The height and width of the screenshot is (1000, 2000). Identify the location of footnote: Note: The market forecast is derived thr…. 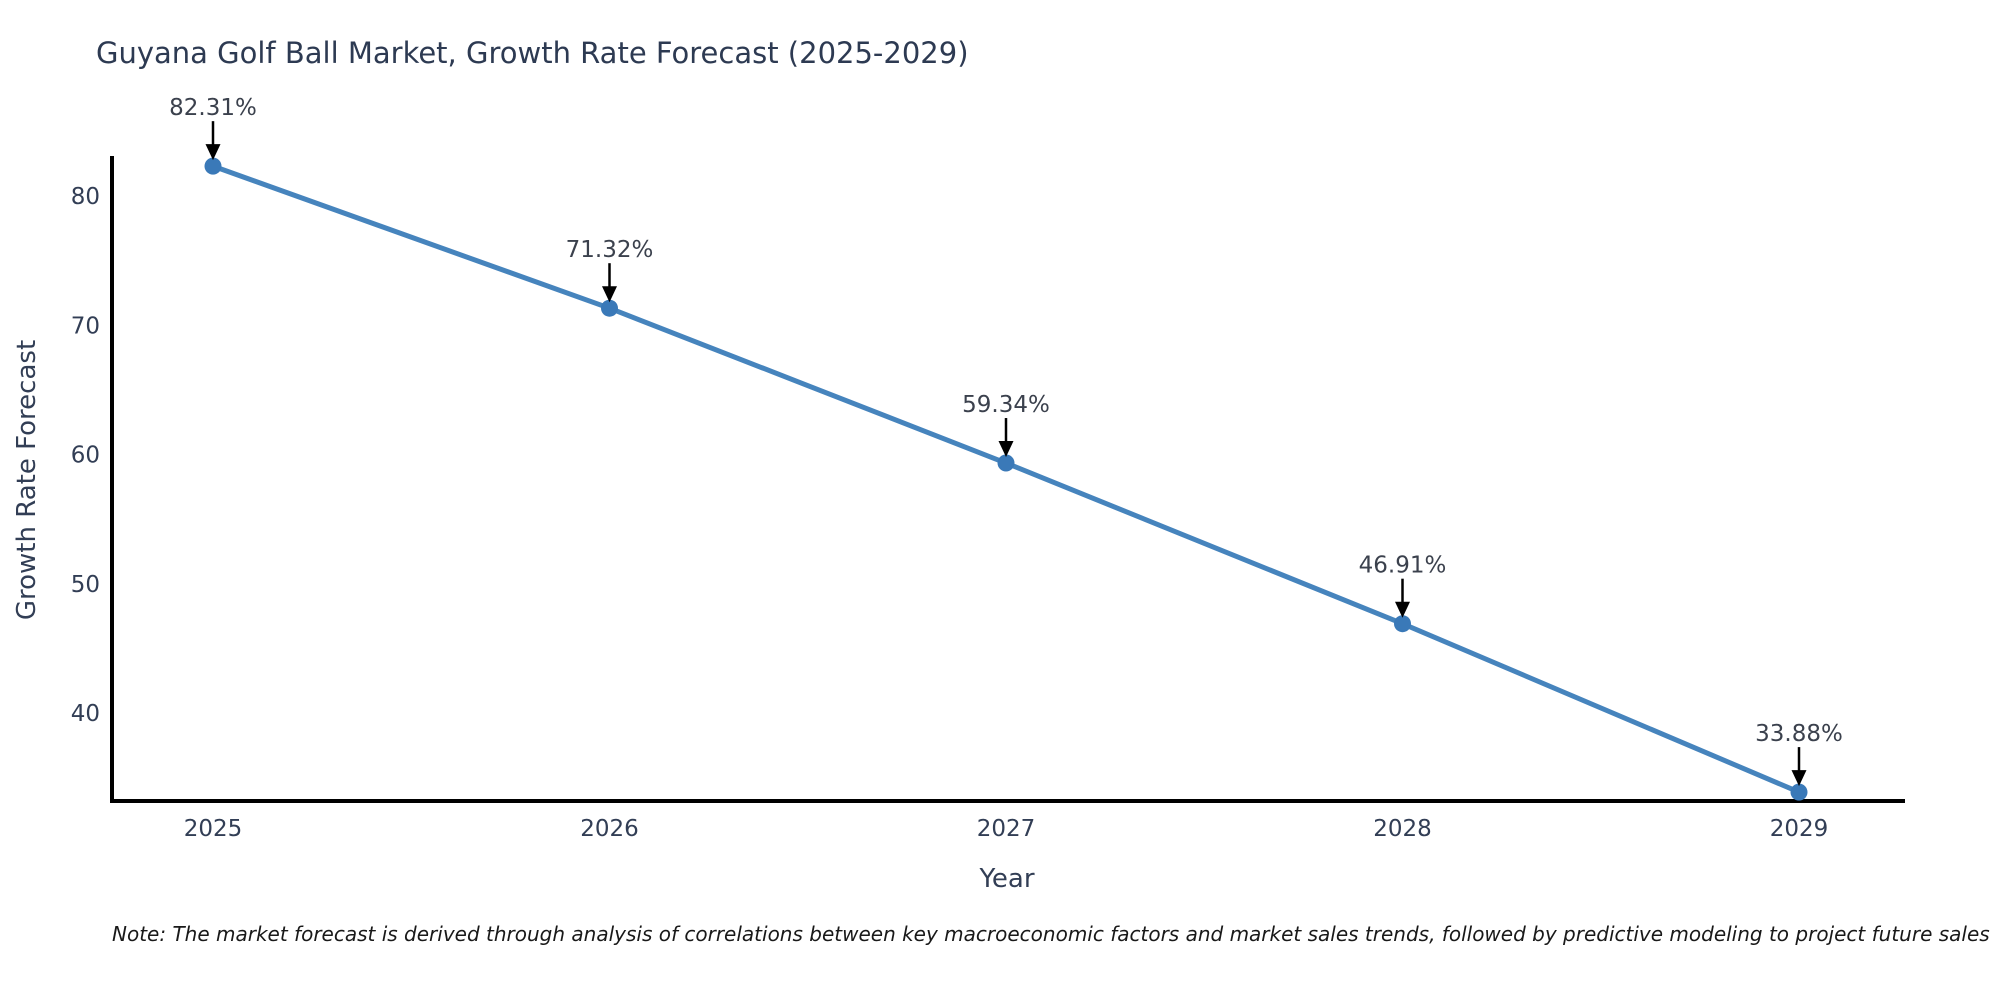
(1051, 934).